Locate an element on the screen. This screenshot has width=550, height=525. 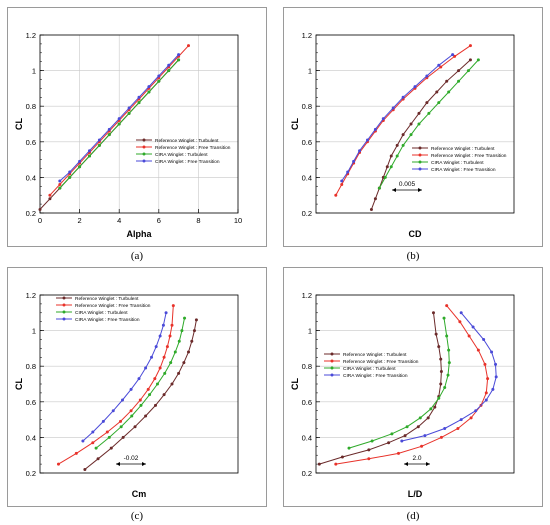
legend-label-cira_free: CIRA Winglet : Free Transition is located at coordinates (107, 320).